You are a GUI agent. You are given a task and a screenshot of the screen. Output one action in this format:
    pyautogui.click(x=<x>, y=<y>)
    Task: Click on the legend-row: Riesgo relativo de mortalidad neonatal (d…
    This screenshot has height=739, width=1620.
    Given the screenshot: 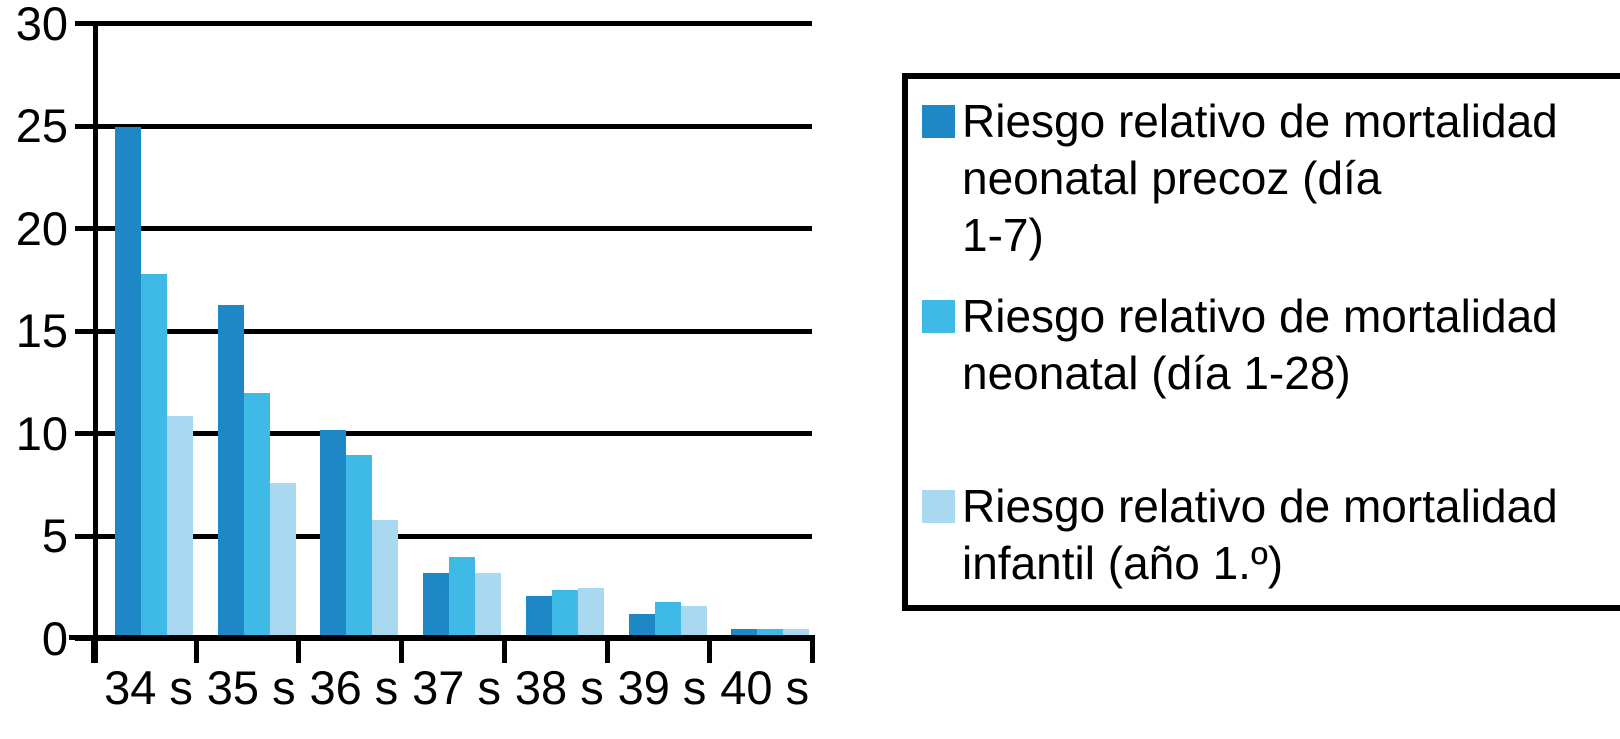 What is the action you would take?
    pyautogui.click(x=1271, y=345)
    